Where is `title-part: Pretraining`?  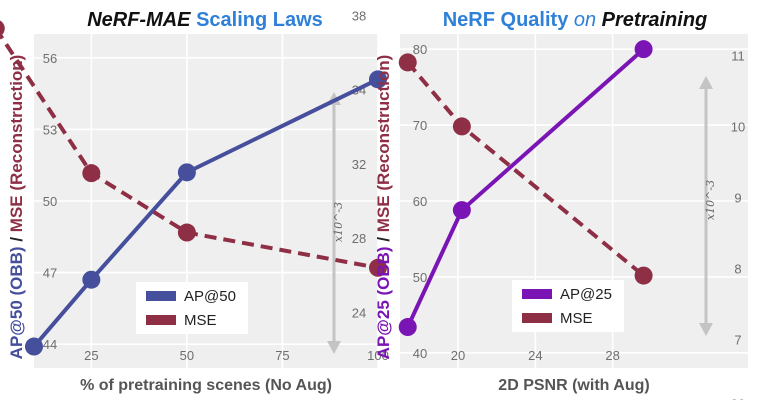 title-part: Pretraining is located at coordinates (655, 20).